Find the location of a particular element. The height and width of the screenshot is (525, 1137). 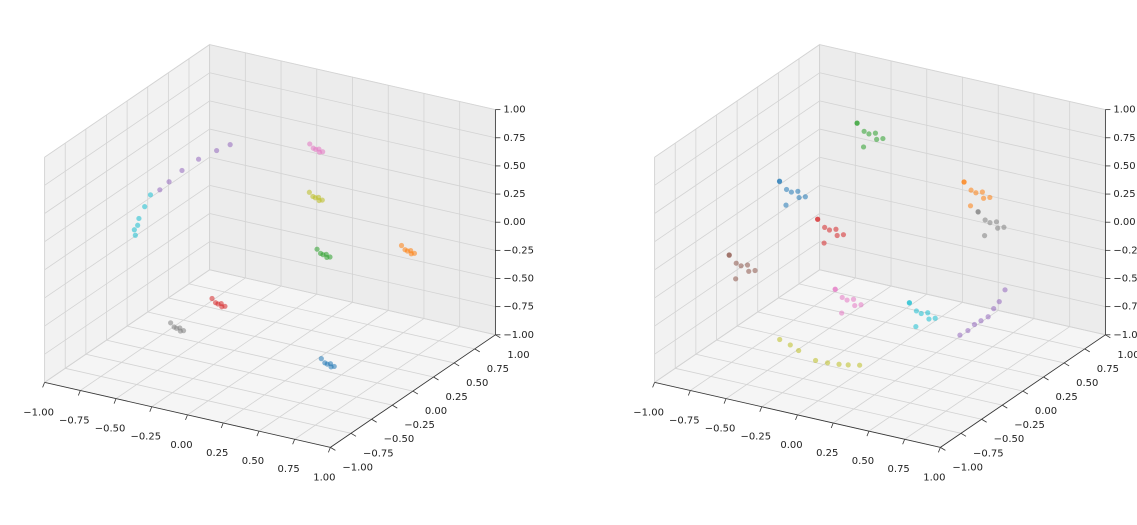

y-tick-label: 0.75 is located at coordinates (498, 369).